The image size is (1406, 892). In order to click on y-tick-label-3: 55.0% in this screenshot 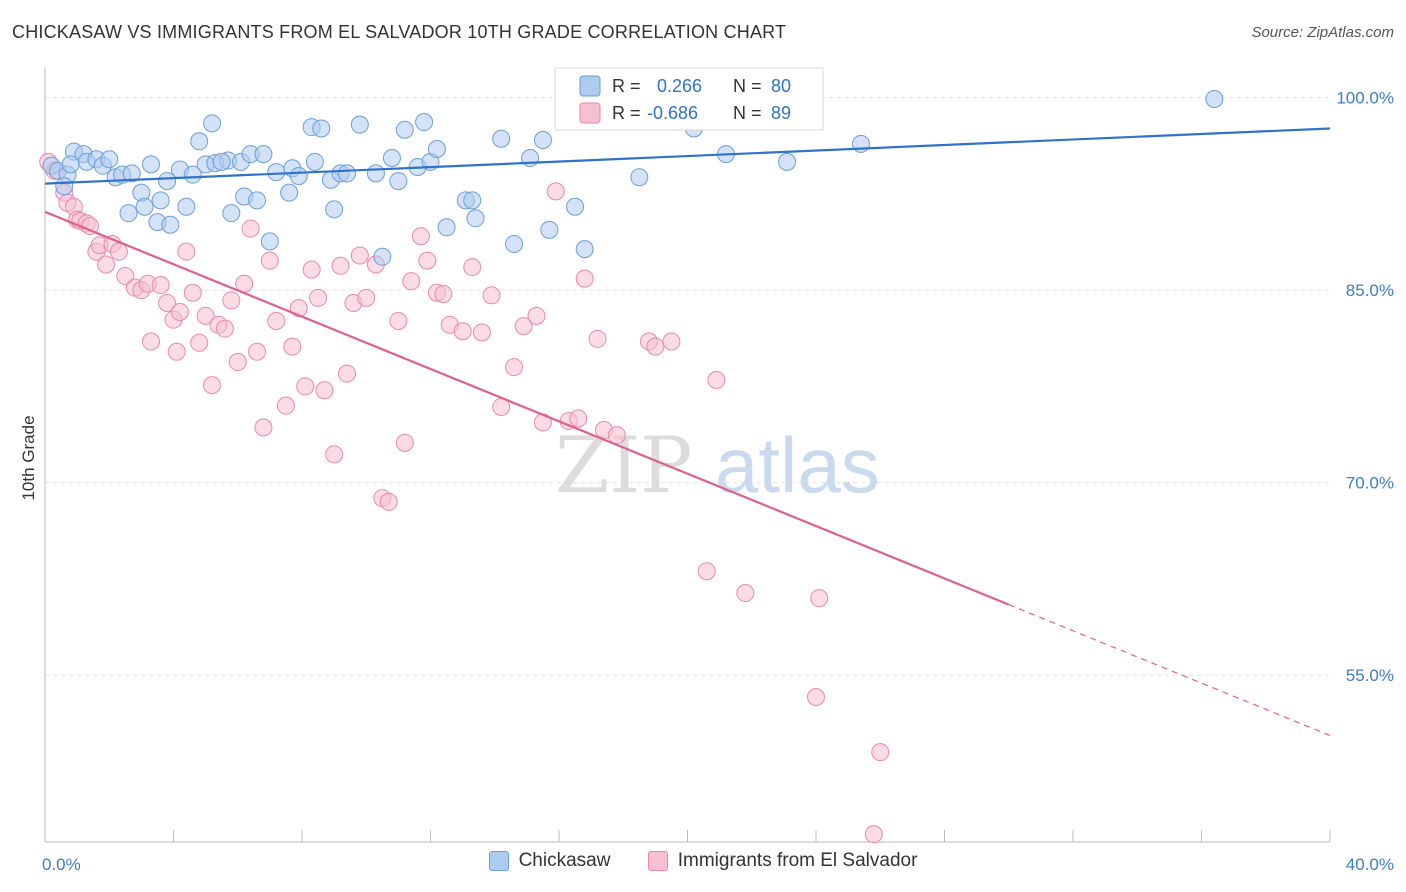, I will do `click(1370, 675)`.